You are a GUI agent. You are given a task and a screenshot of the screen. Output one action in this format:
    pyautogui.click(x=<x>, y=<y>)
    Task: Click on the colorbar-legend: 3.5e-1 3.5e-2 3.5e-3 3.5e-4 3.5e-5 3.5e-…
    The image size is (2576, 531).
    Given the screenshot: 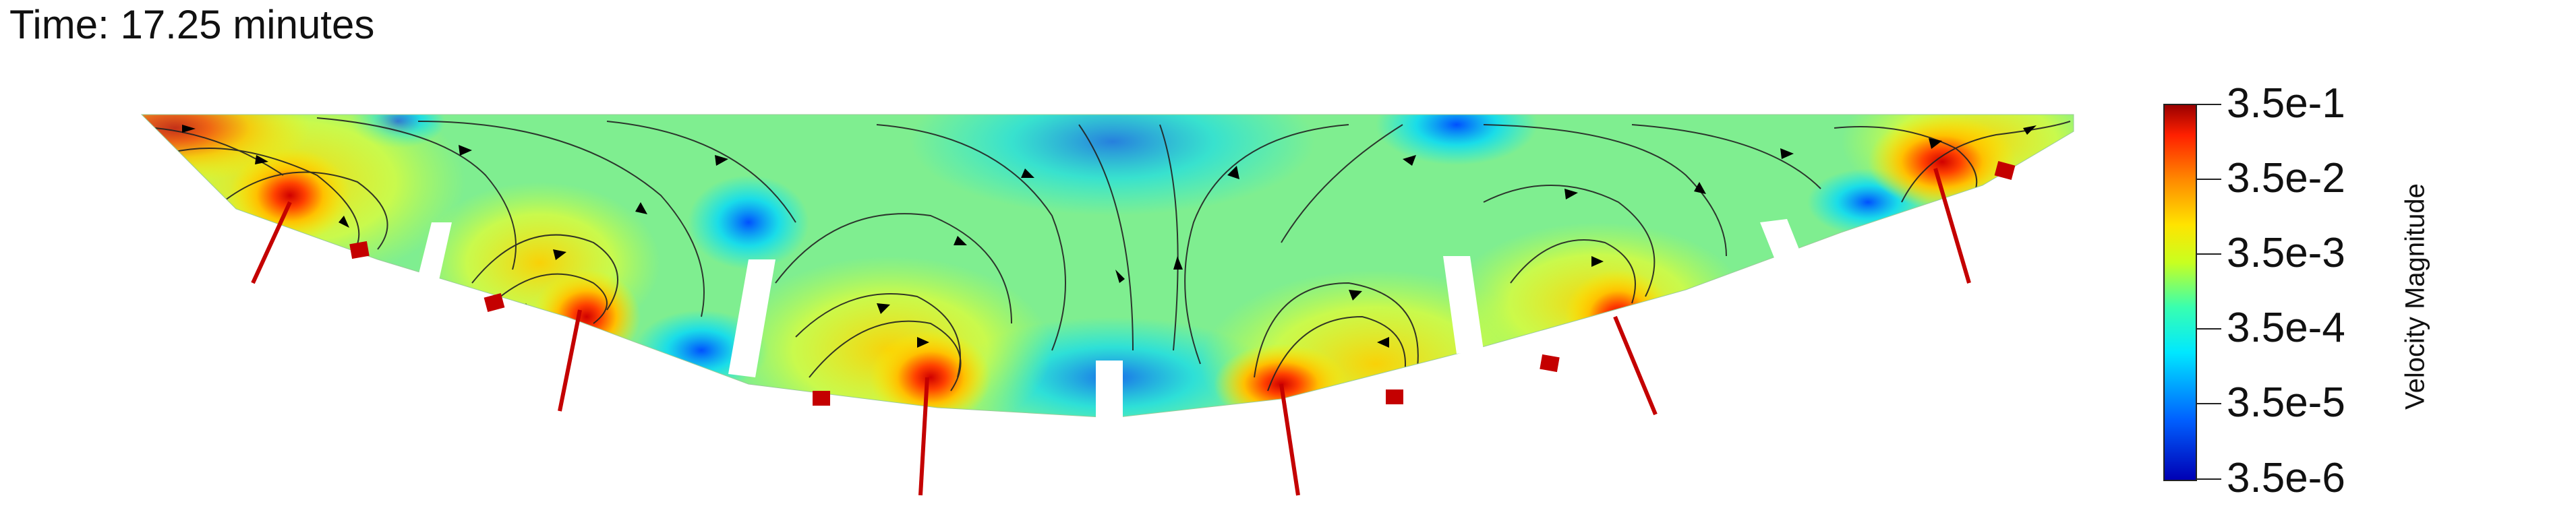 What is the action you would take?
    pyautogui.click(x=2360, y=292)
    